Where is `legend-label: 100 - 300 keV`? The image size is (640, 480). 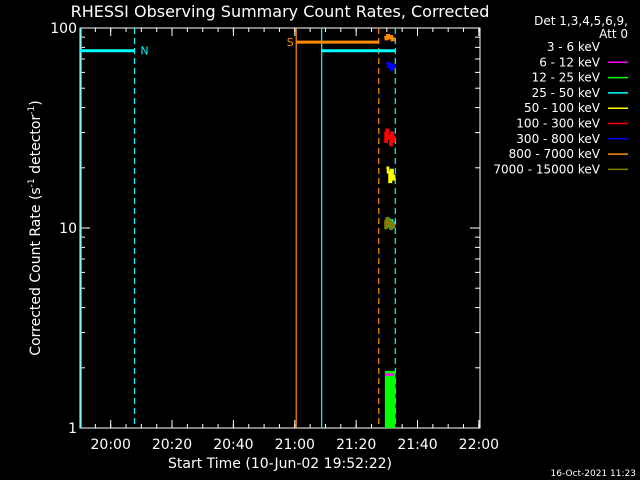
legend-label: 100 - 300 keV is located at coordinates (558, 124).